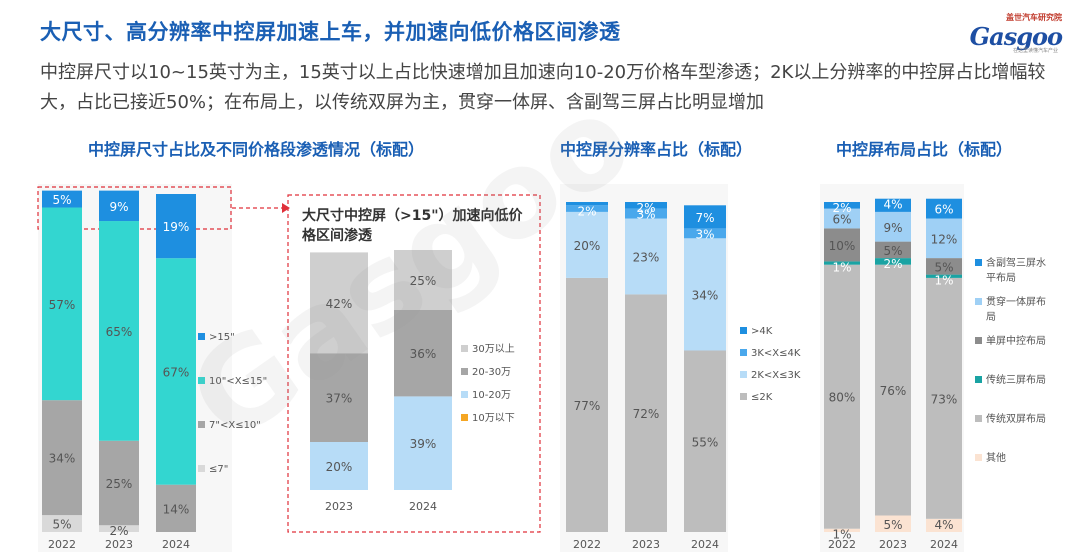 The width and height of the screenshot is (1086, 552). I want to click on size-label-2024-s3: 19%, so click(176, 227).